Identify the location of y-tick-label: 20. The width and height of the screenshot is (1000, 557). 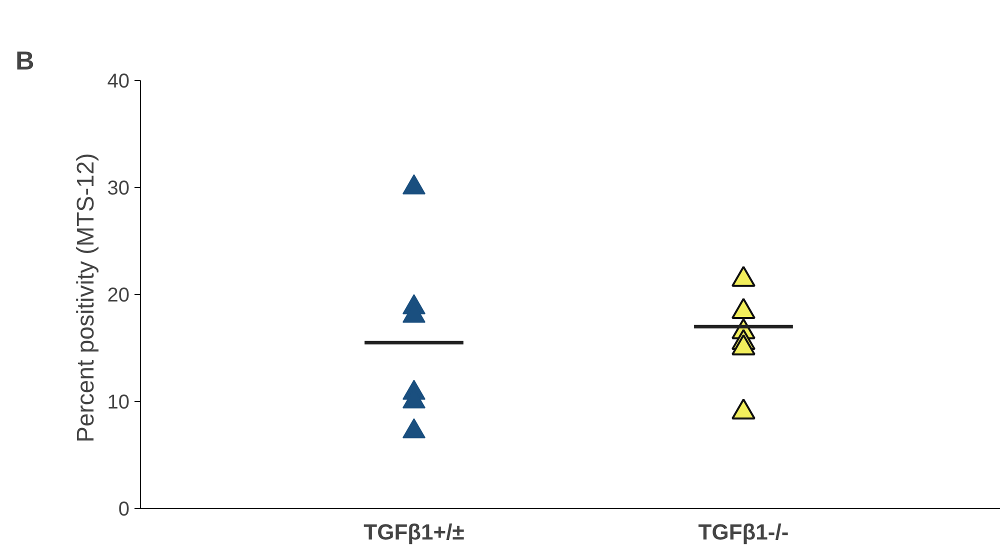
(118, 295).